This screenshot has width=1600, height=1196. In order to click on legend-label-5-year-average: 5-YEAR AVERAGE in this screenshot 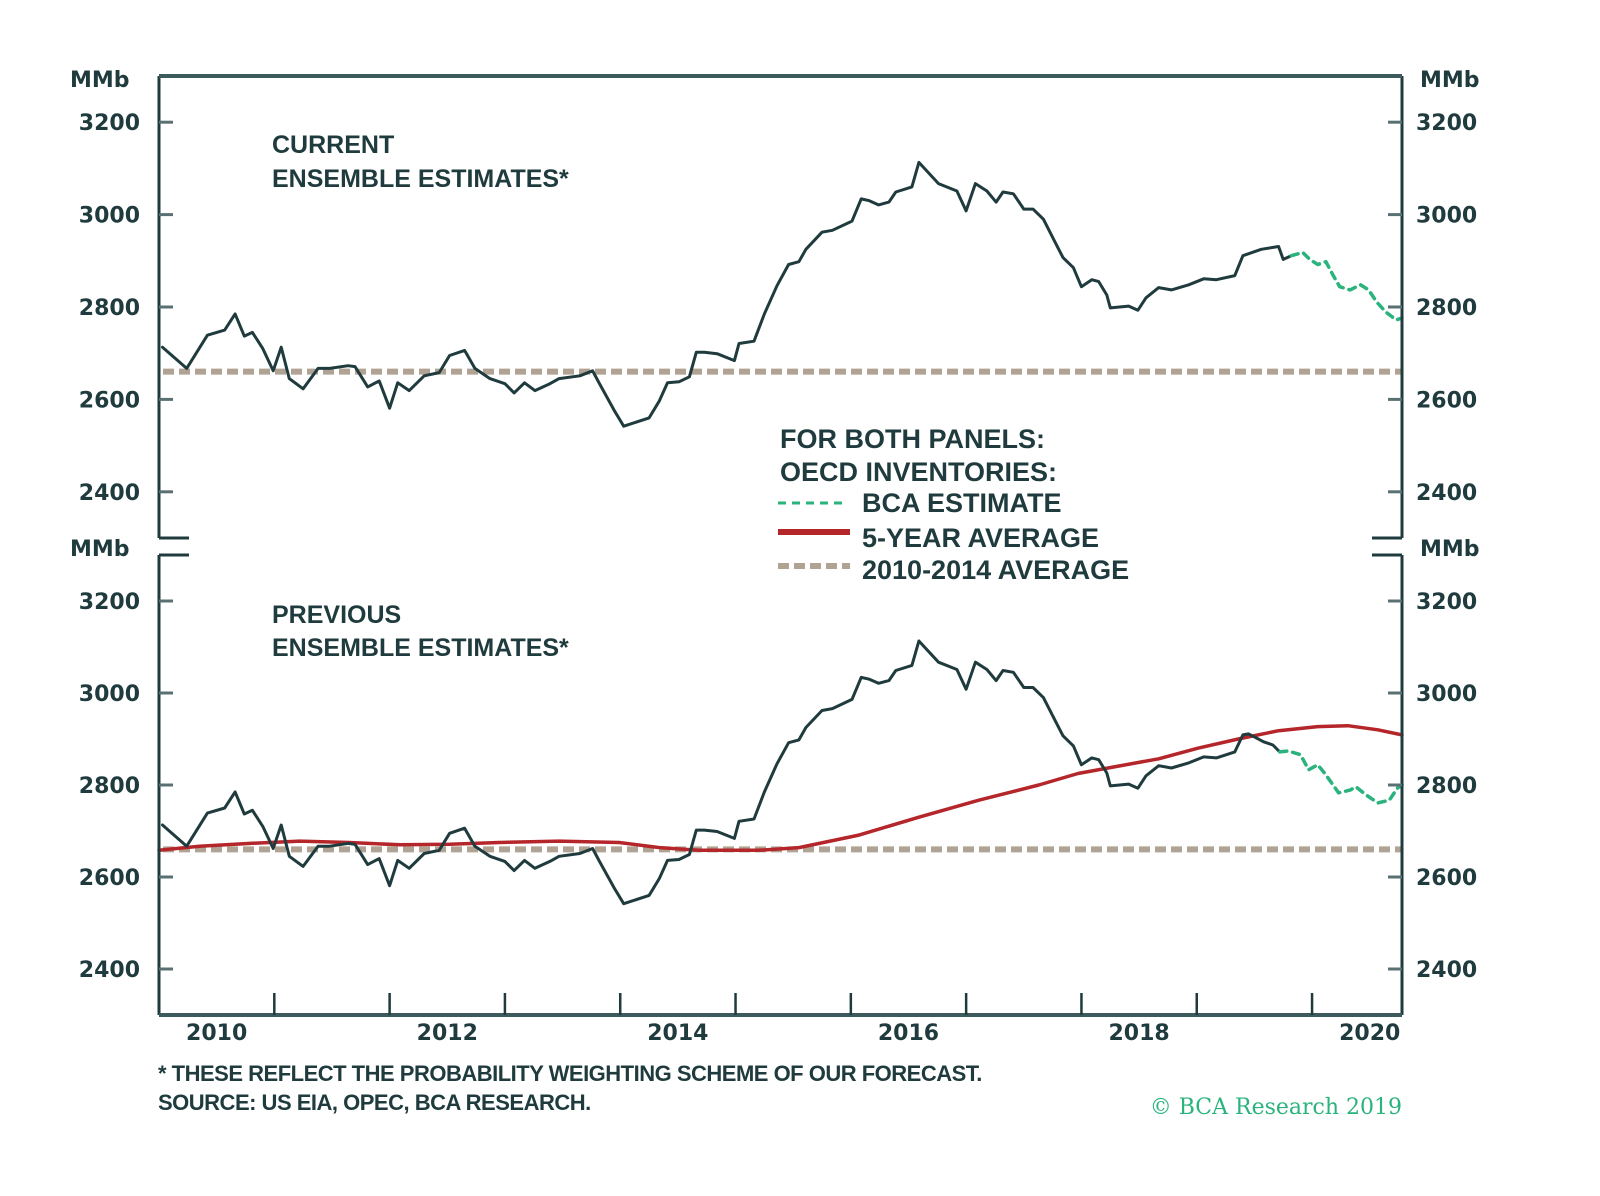, I will do `click(980, 538)`.